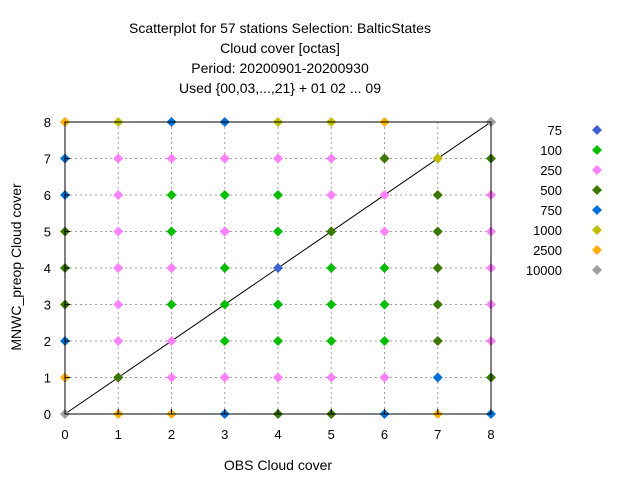 Image resolution: width=640 pixels, height=480 pixels. I want to click on title-line-4: Used {00,03,...,21} + 01 02 ... 09, so click(280, 88).